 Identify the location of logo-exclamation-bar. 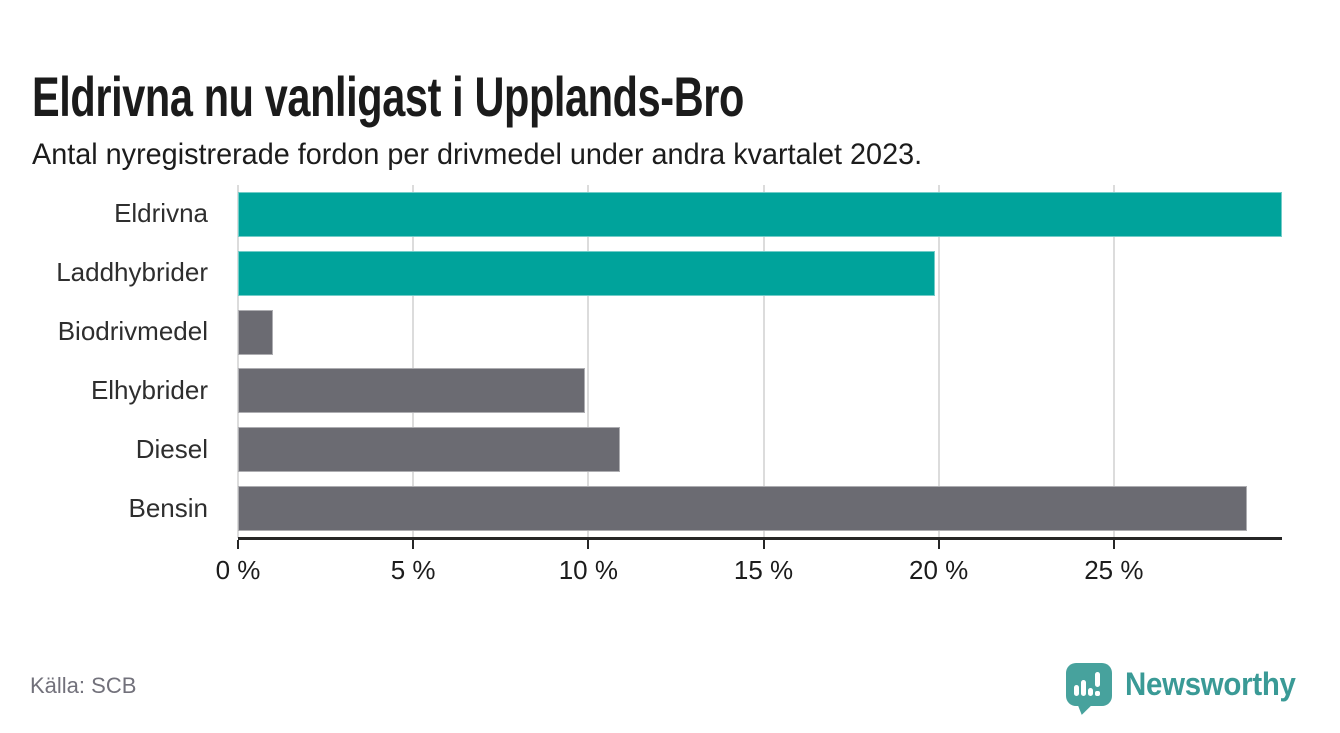
(1097, 679).